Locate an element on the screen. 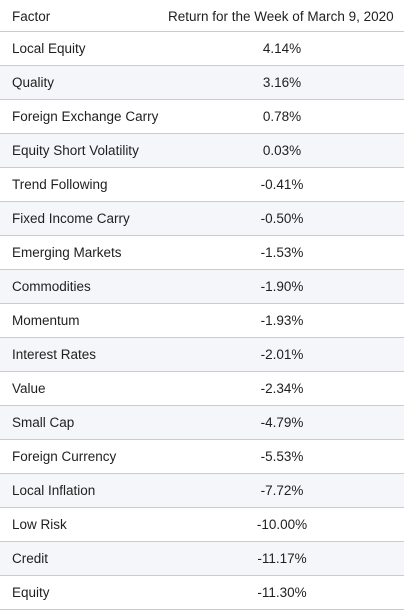 The height and width of the screenshot is (610, 404). return-cell: 3.16% is located at coordinates (282, 82).